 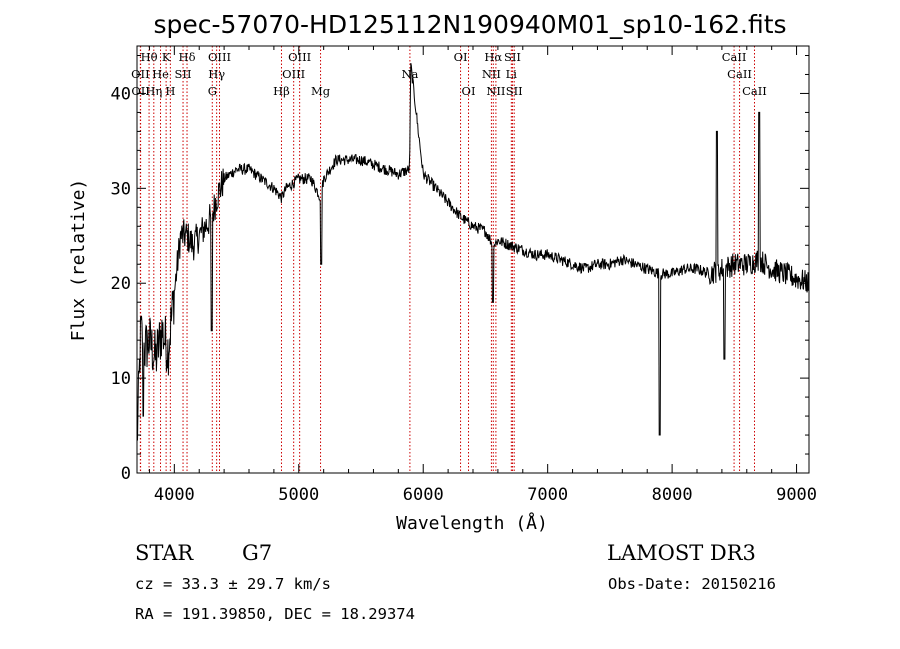 What do you see at coordinates (153, 91) in the screenshot?
I see `spectral-line-label: Hη` at bounding box center [153, 91].